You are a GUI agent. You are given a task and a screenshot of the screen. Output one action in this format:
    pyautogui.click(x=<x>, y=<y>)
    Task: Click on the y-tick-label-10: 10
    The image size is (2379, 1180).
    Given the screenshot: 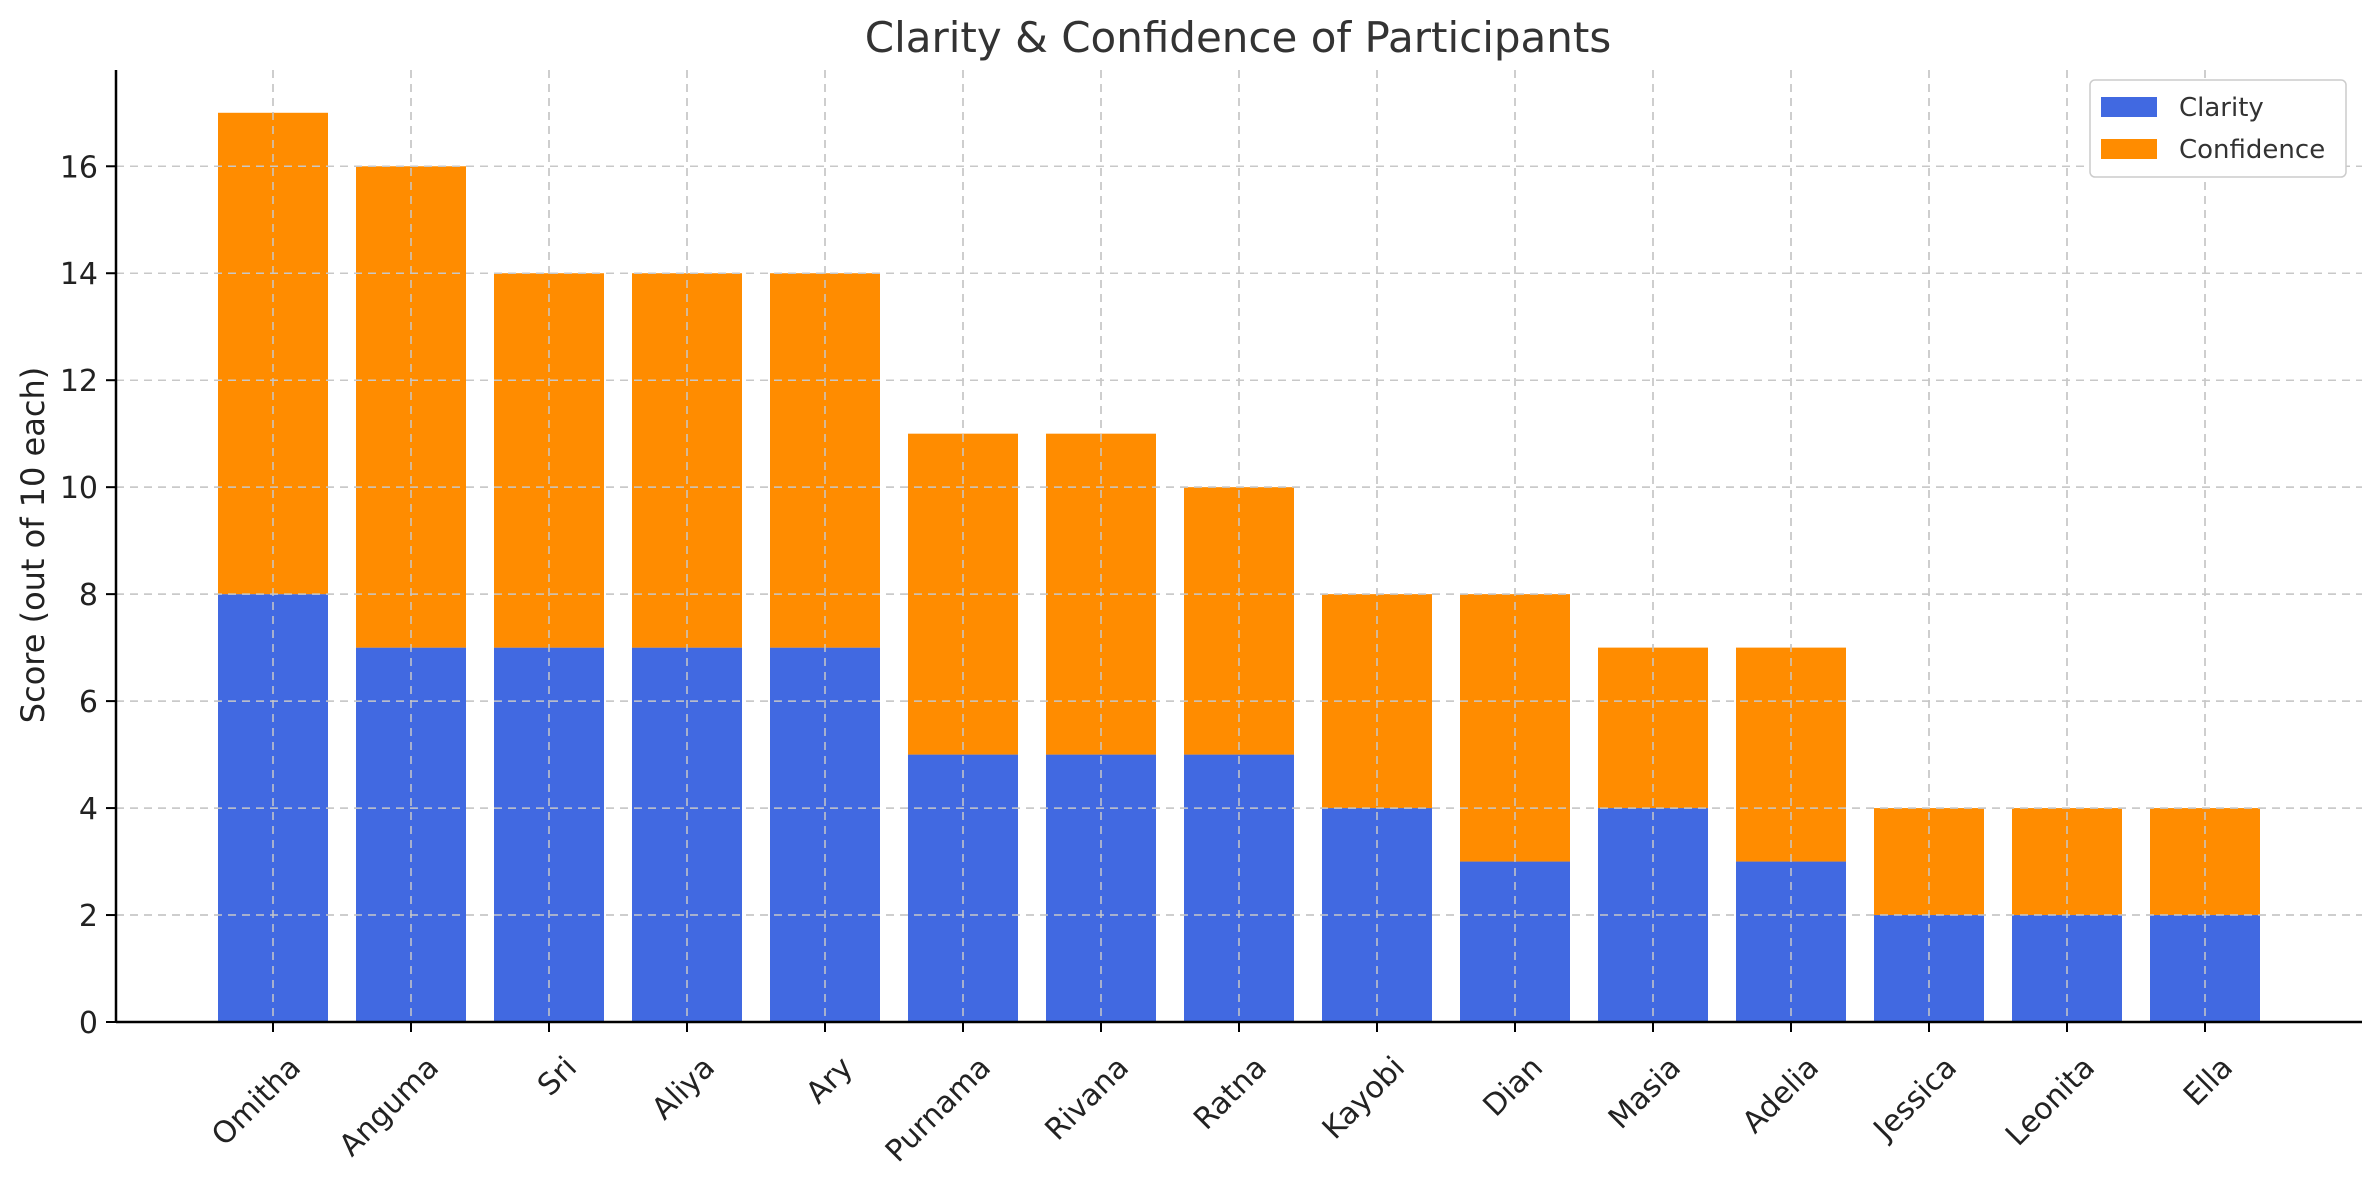 What is the action you would take?
    pyautogui.click(x=79, y=488)
    